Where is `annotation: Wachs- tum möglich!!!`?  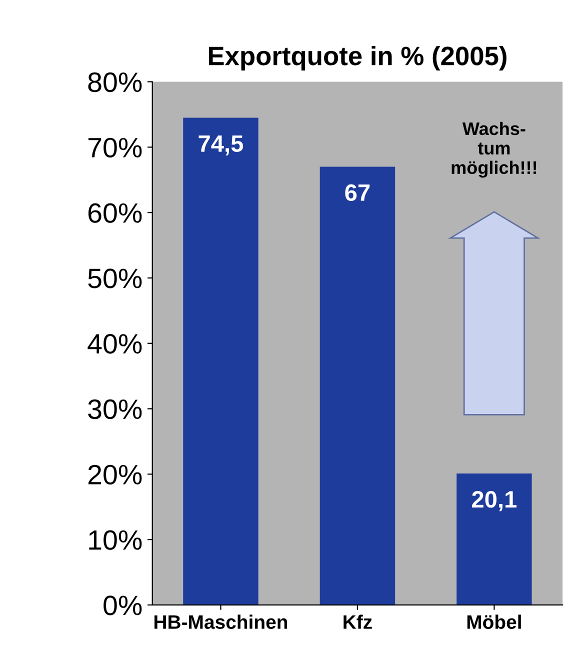
annotation: Wachs- tum möglich!!! is located at coordinates (494, 150).